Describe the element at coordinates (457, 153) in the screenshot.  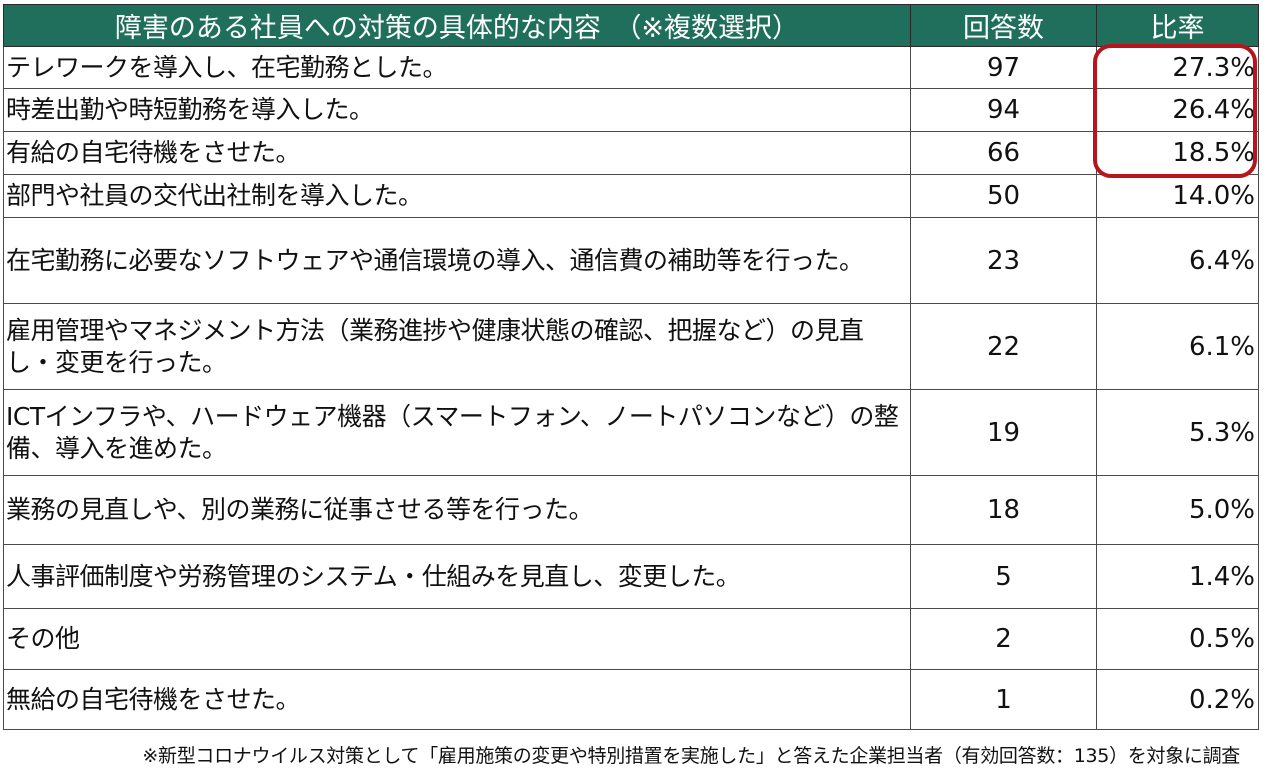
I see `row-item-label: 有給の自宅待機をさせた。` at that location.